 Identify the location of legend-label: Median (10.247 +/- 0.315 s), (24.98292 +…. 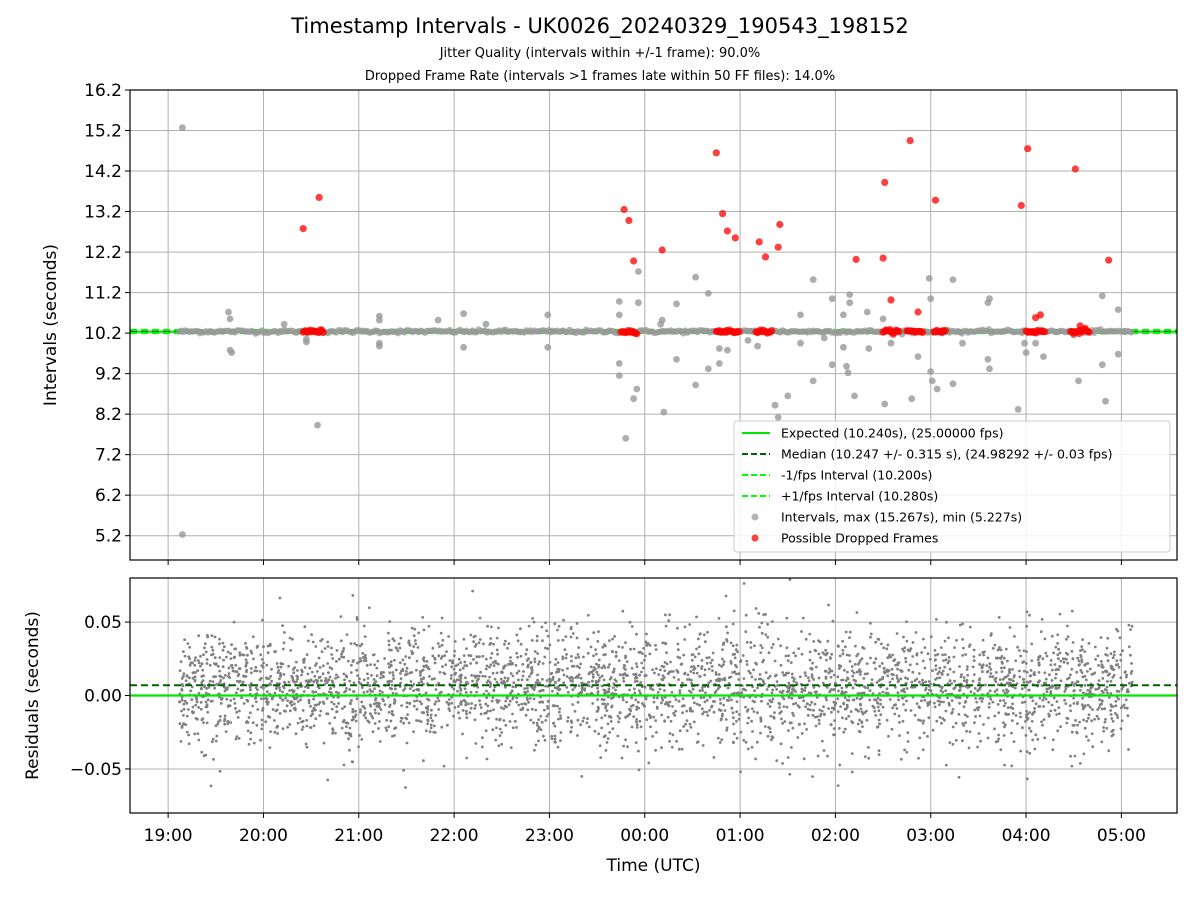
(946, 454).